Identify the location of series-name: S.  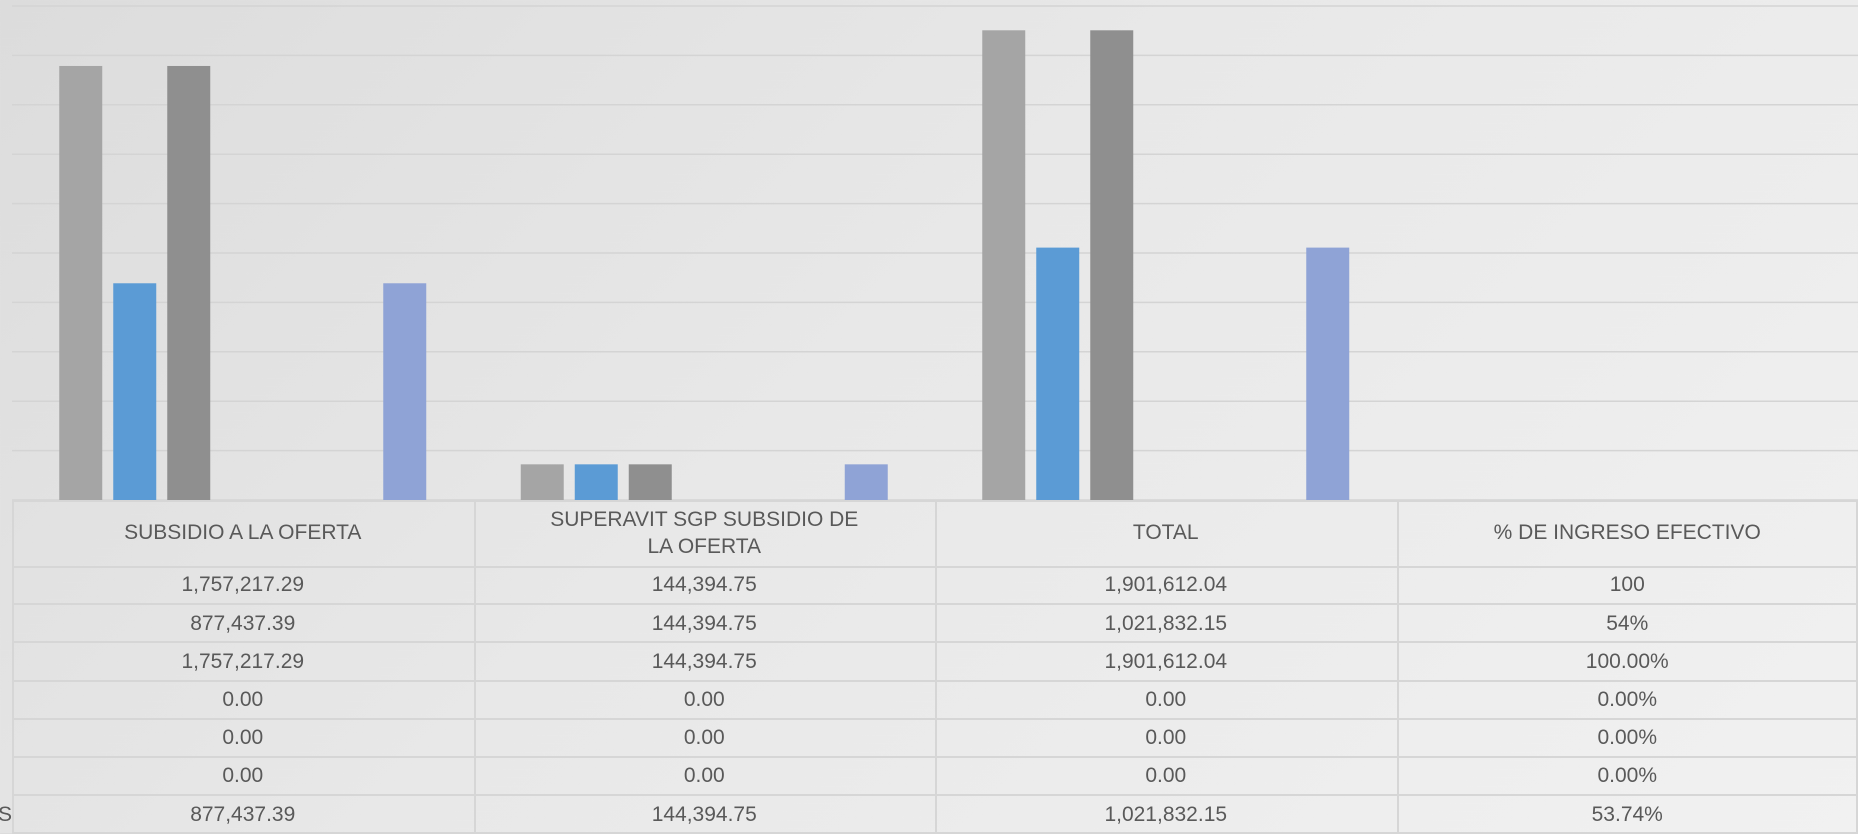
(6, 814).